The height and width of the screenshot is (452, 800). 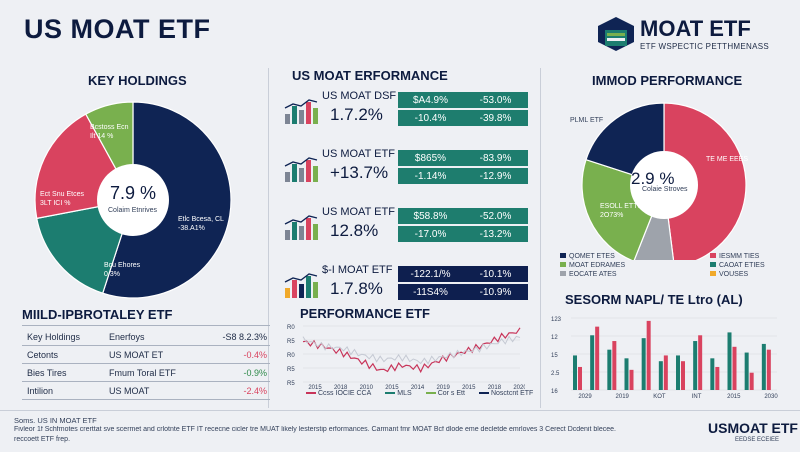 I want to click on performance-row-value: 12.8%, so click(x=354, y=230).